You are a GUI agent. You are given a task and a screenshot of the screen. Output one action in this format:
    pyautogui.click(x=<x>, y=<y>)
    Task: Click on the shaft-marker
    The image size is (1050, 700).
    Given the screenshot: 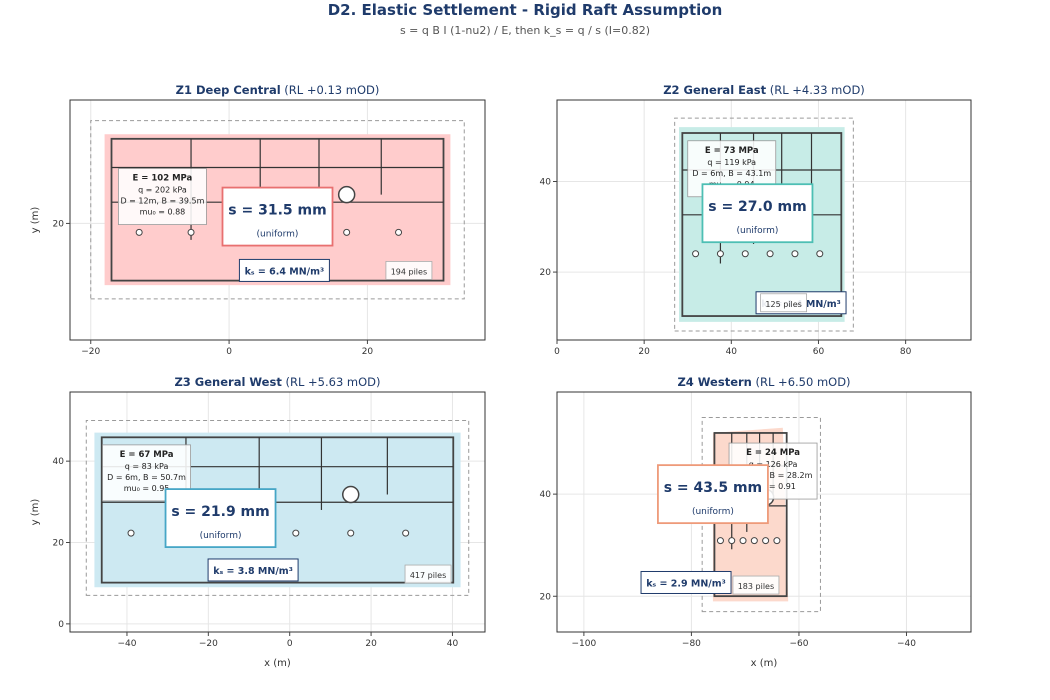 What is the action you would take?
    pyautogui.click(x=350, y=494)
    